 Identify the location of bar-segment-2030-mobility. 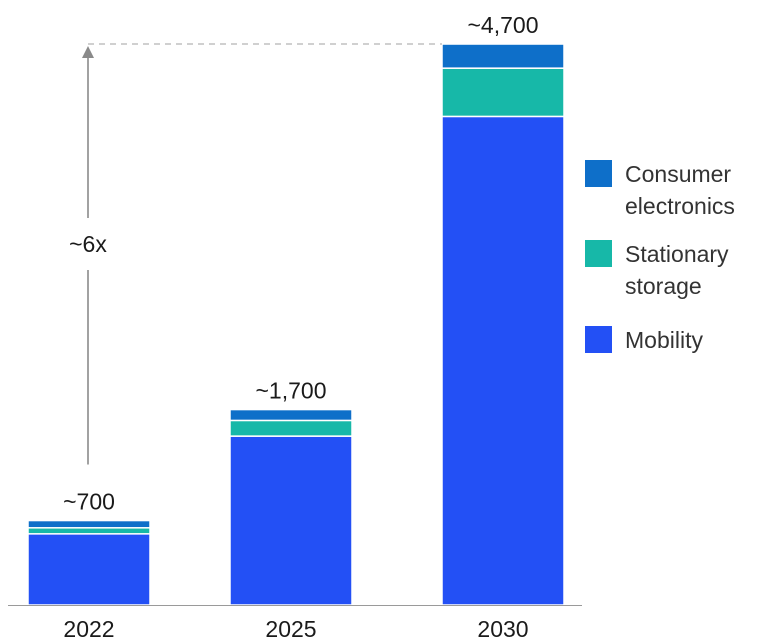
(503, 360).